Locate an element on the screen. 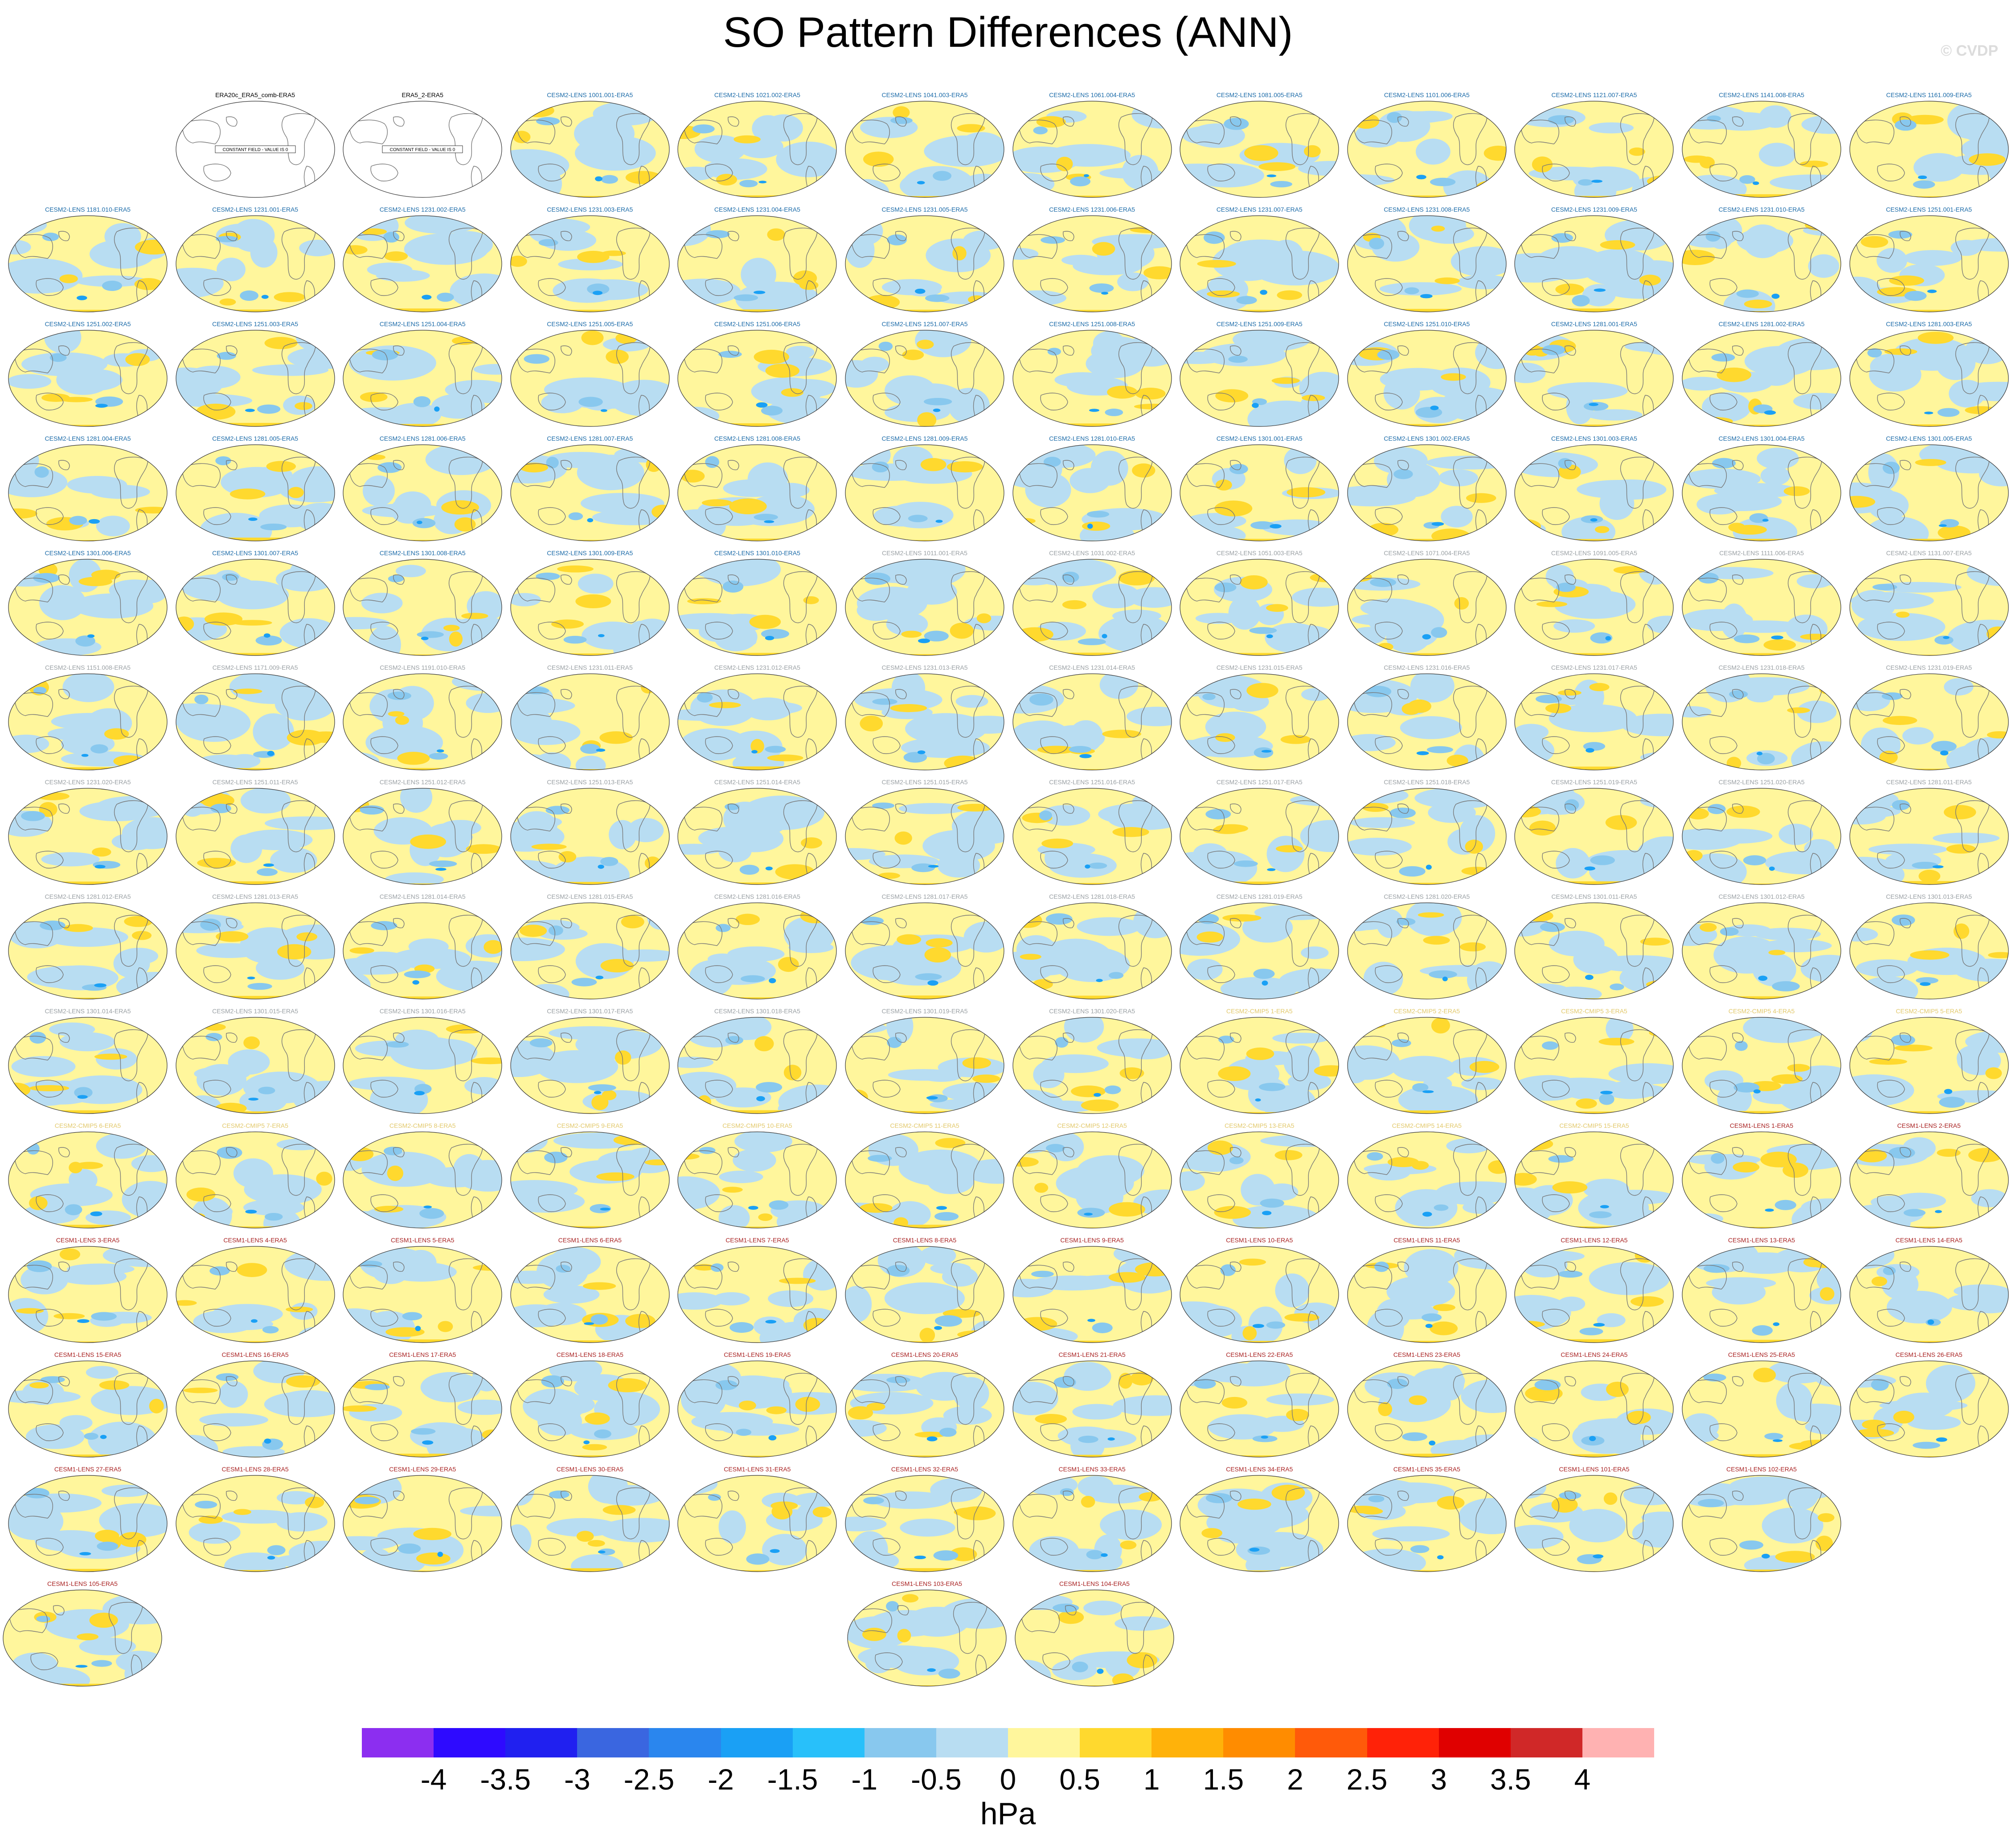  map-panel: CESM2-LENS 1231.014-ERA5 is located at coordinates (1092, 719).